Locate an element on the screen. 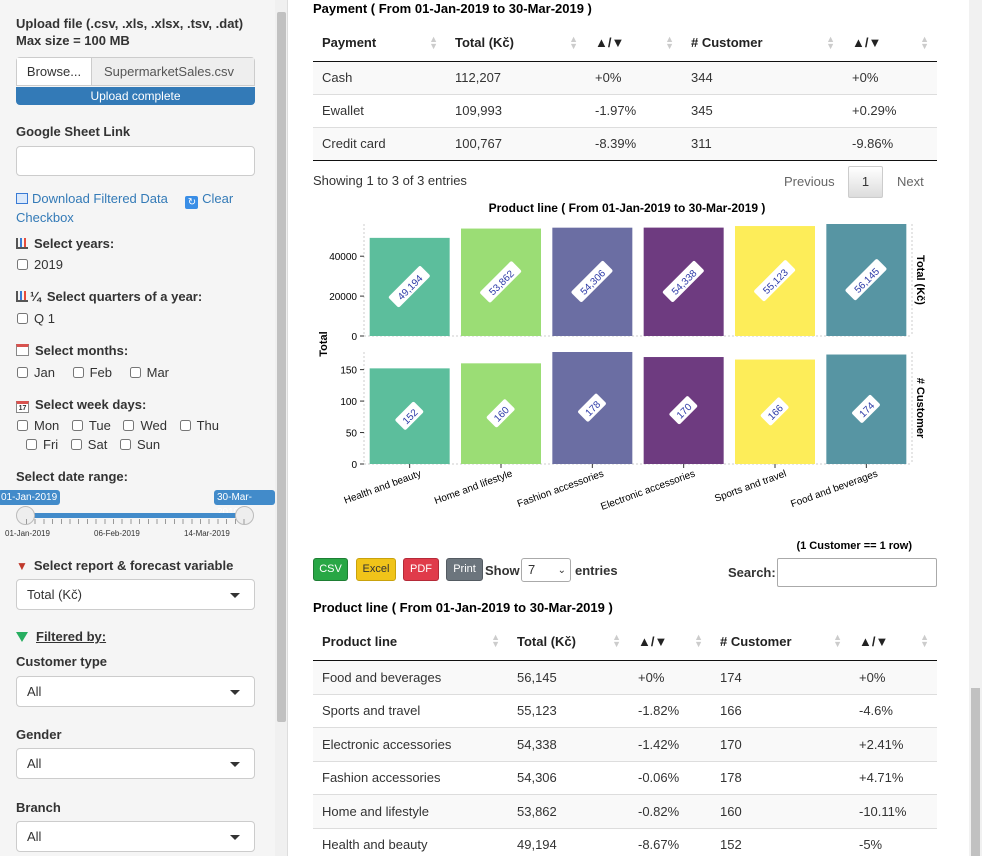  page-length-select: 7 ⌄ is located at coordinates (546, 570).